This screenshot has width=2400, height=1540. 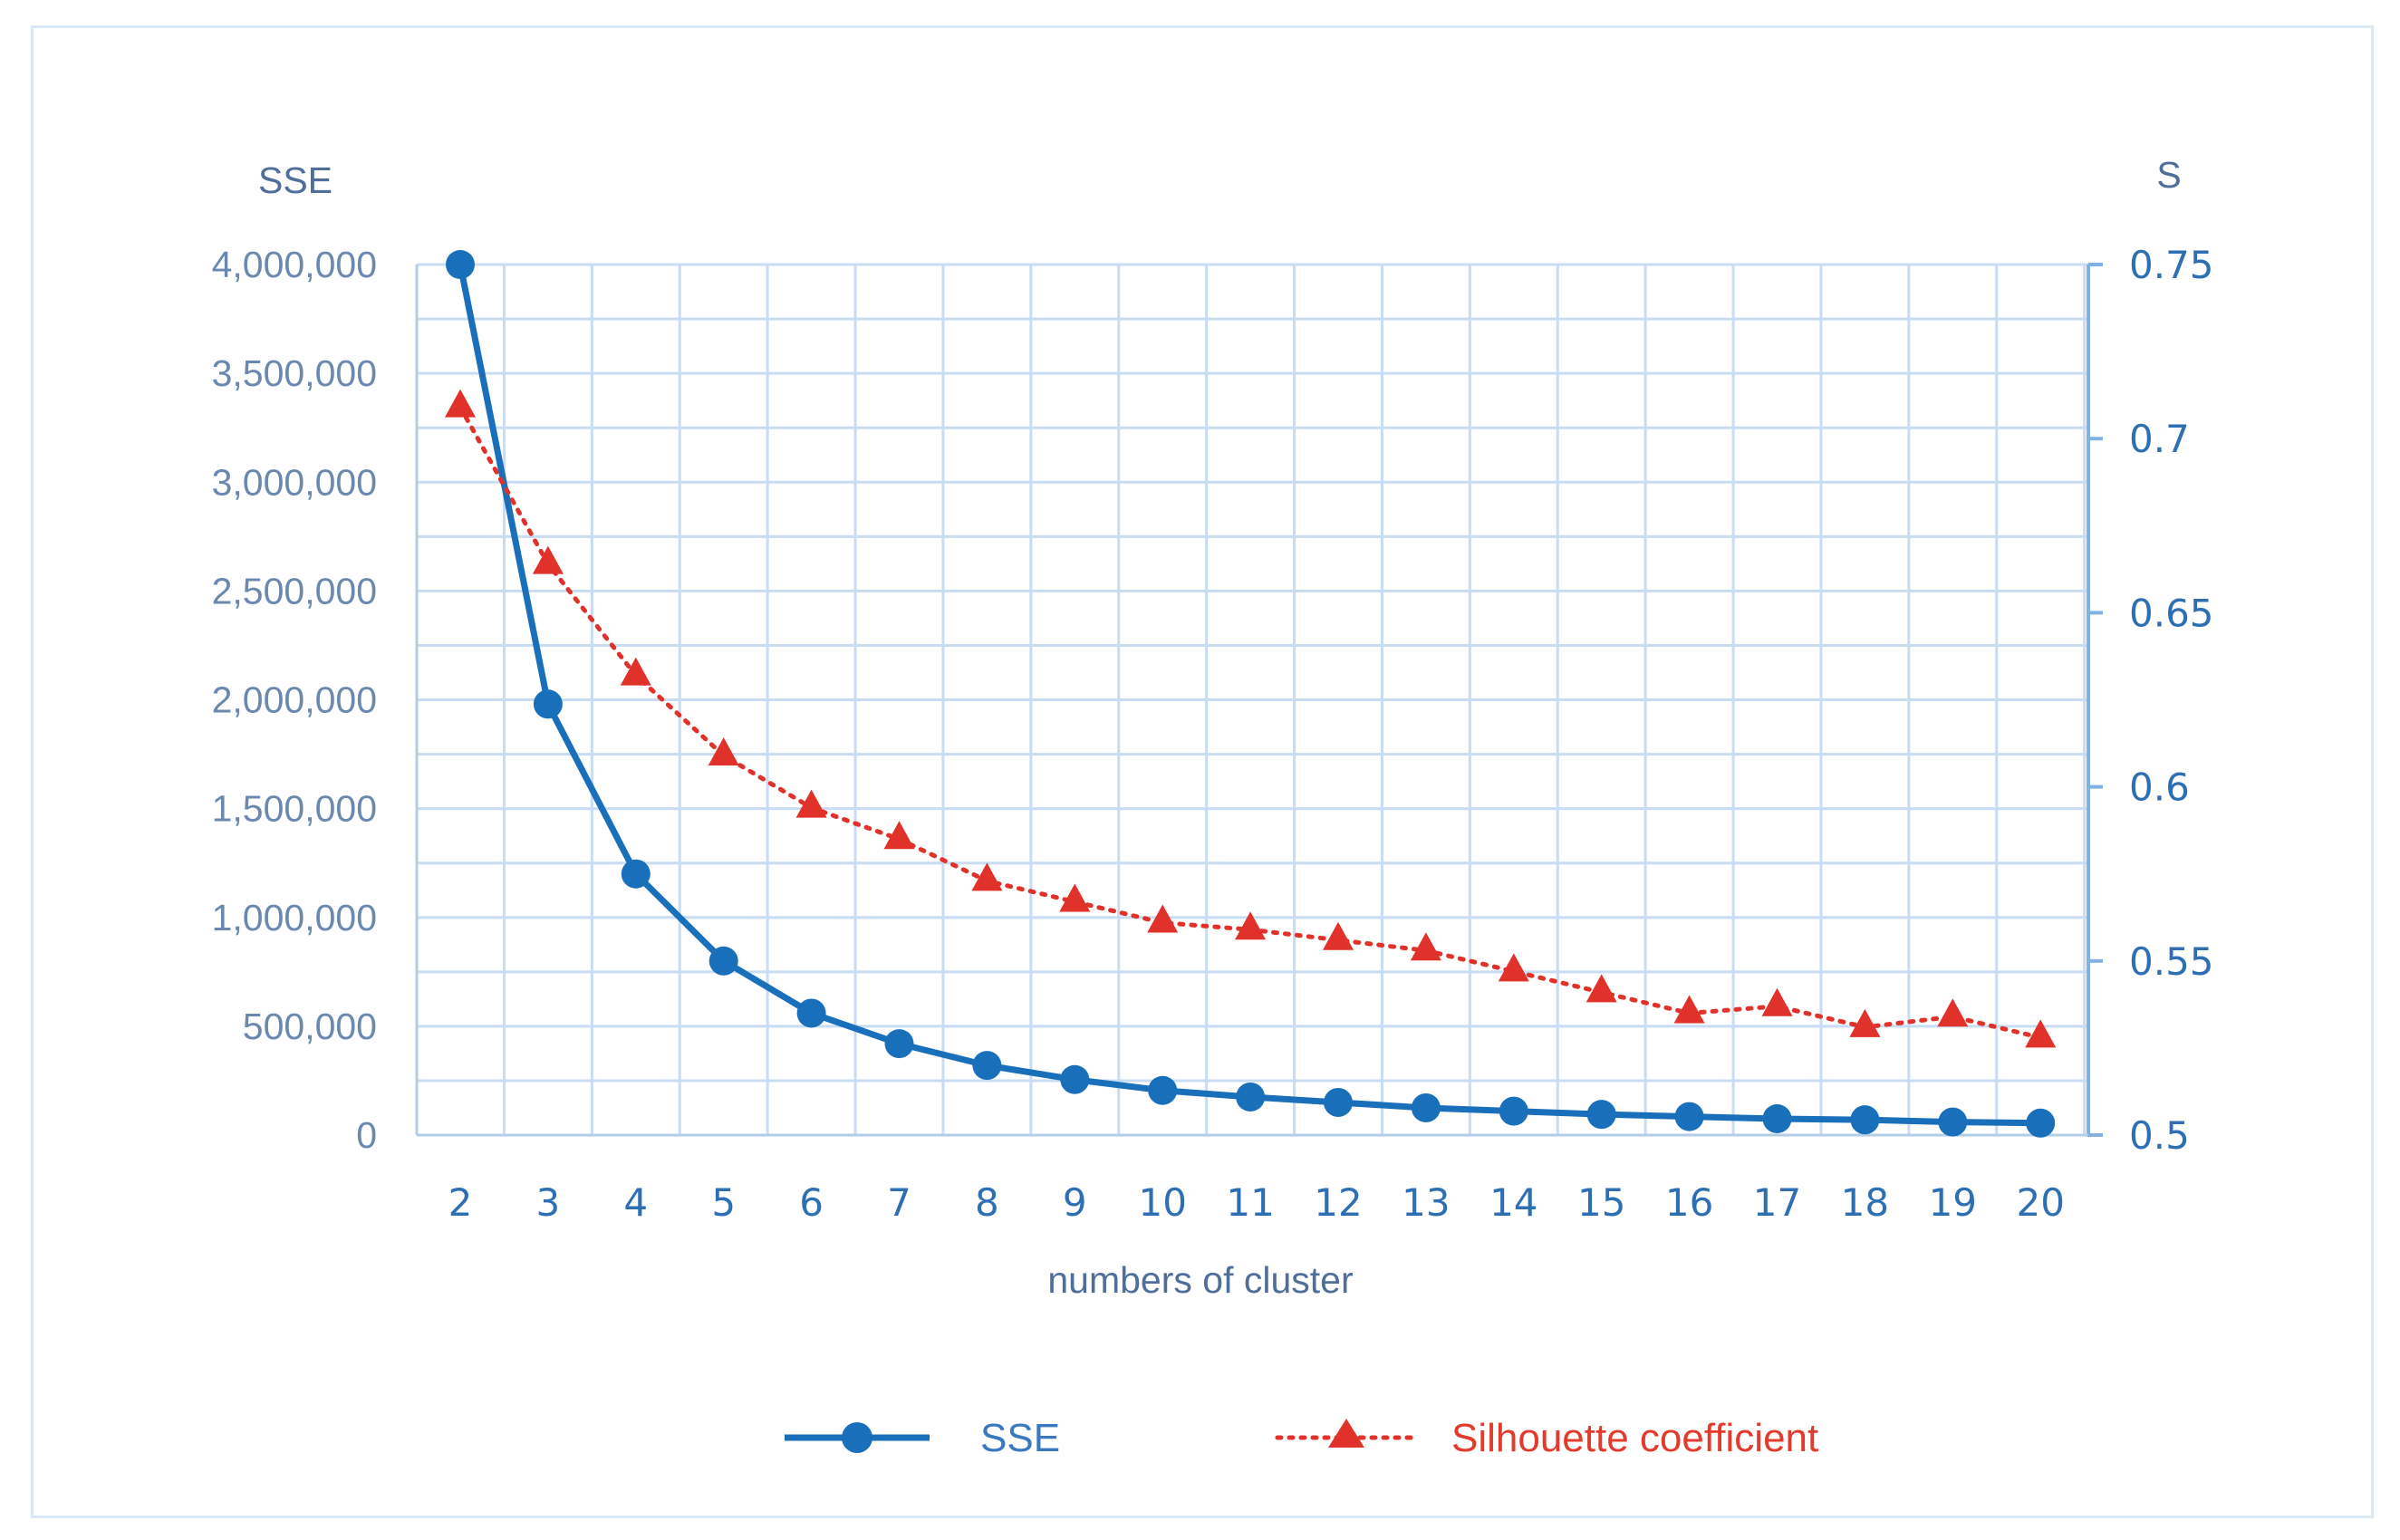 What do you see at coordinates (1426, 1202) in the screenshot?
I see `x-tick-label: 13` at bounding box center [1426, 1202].